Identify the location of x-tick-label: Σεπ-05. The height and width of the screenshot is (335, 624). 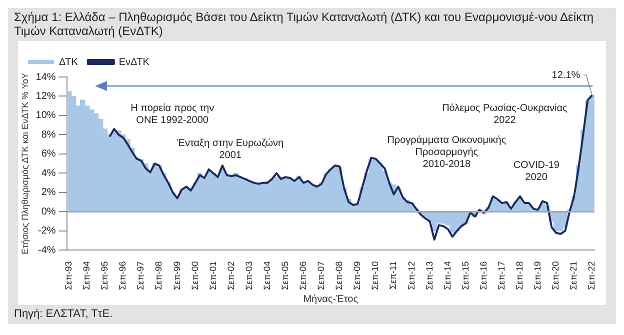
(285, 275).